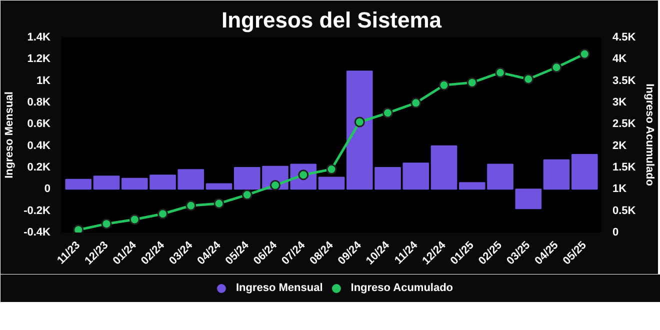 This screenshot has width=660, height=330. Describe the element at coordinates (43, 80) in the screenshot. I see `y-tick-label: 1K` at that location.